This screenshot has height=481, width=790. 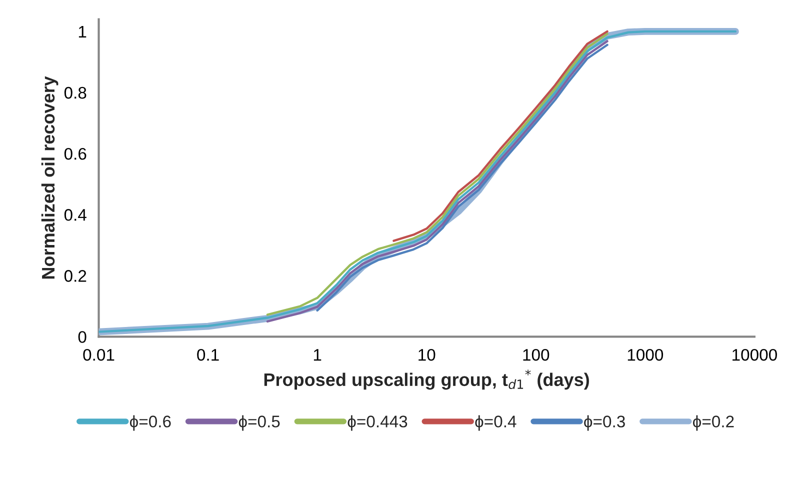 I want to click on y-tick-label: 0.6, so click(x=75, y=154).